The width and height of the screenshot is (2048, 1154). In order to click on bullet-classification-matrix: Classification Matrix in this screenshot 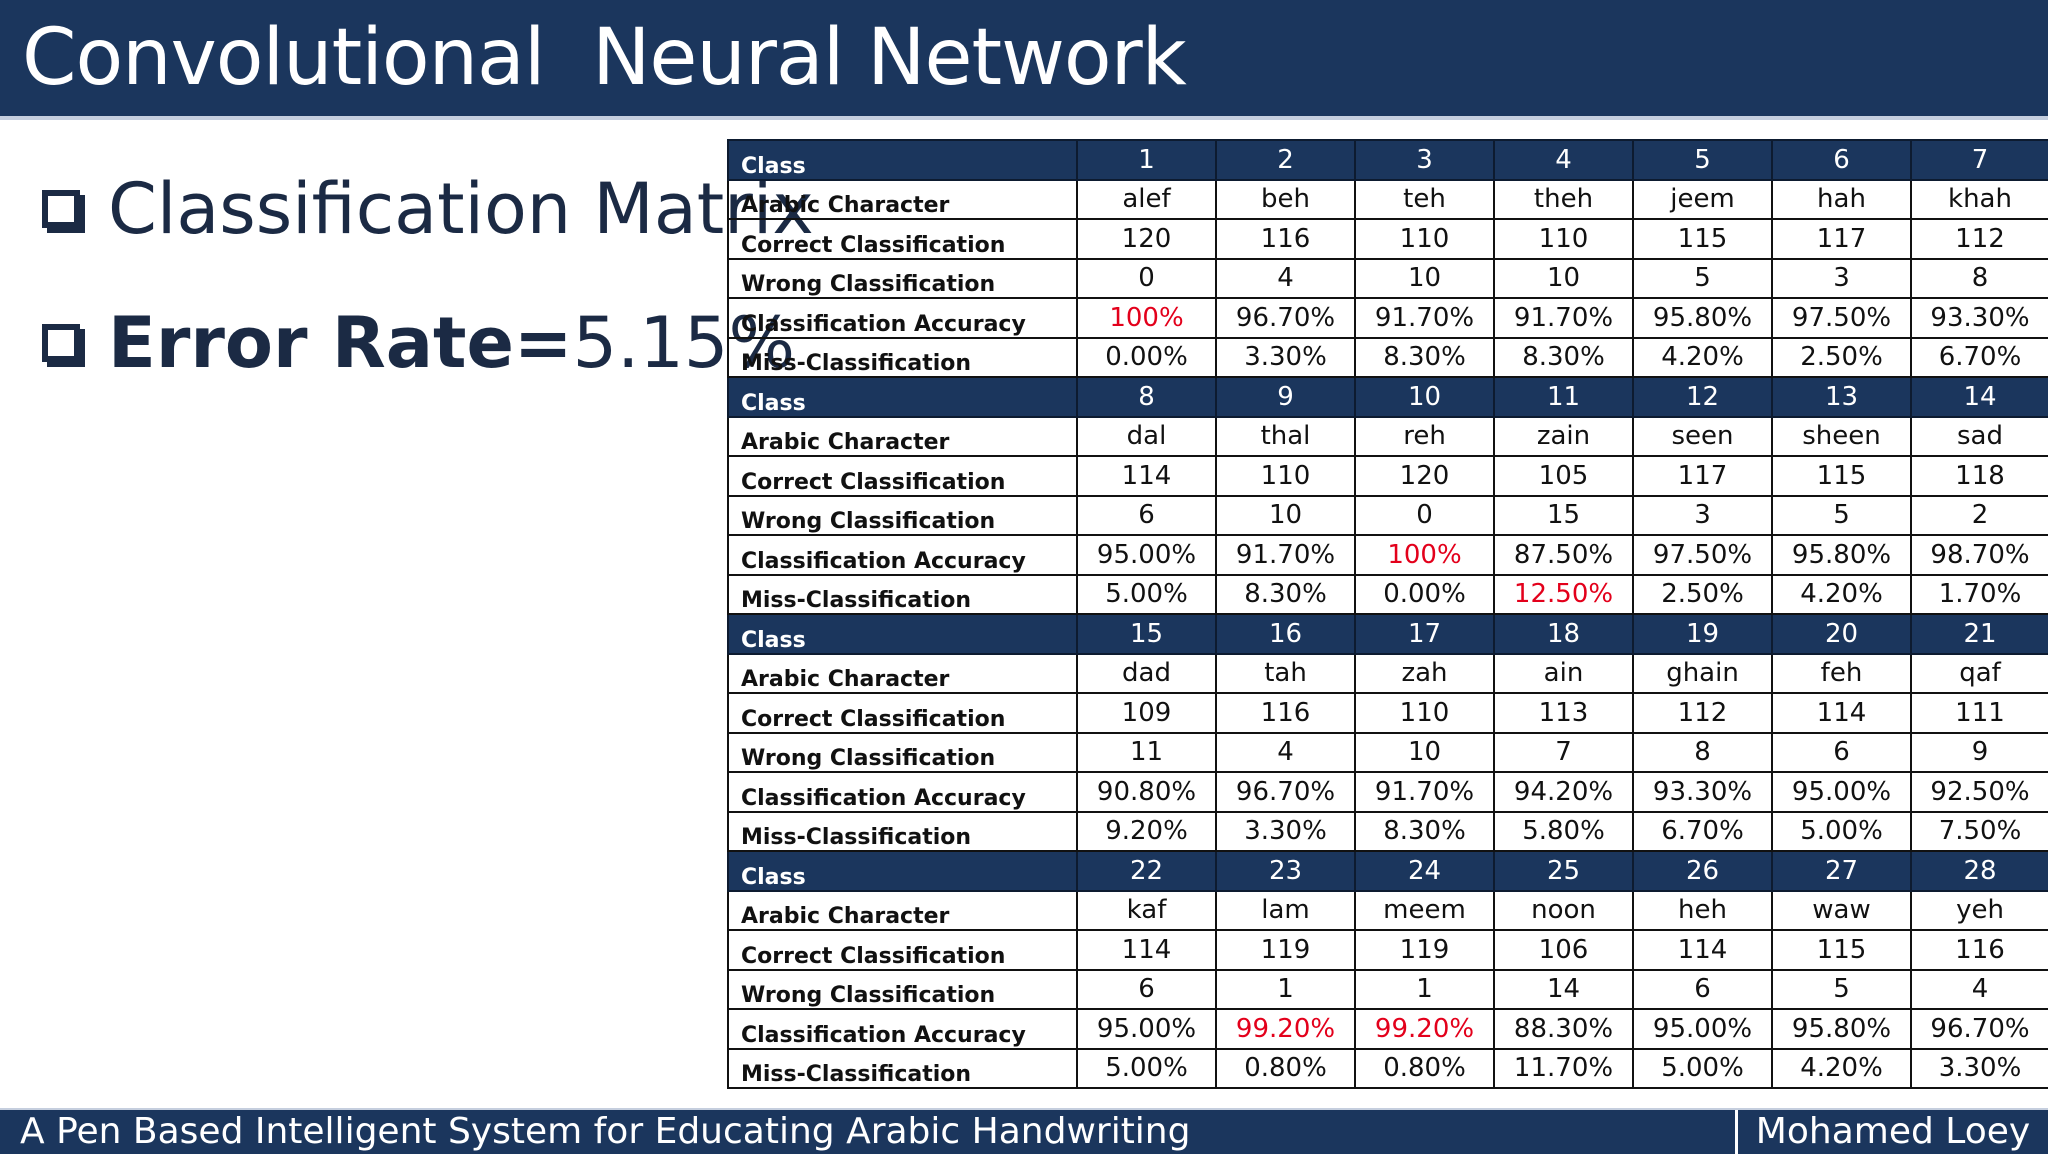, I will do `click(428, 209)`.